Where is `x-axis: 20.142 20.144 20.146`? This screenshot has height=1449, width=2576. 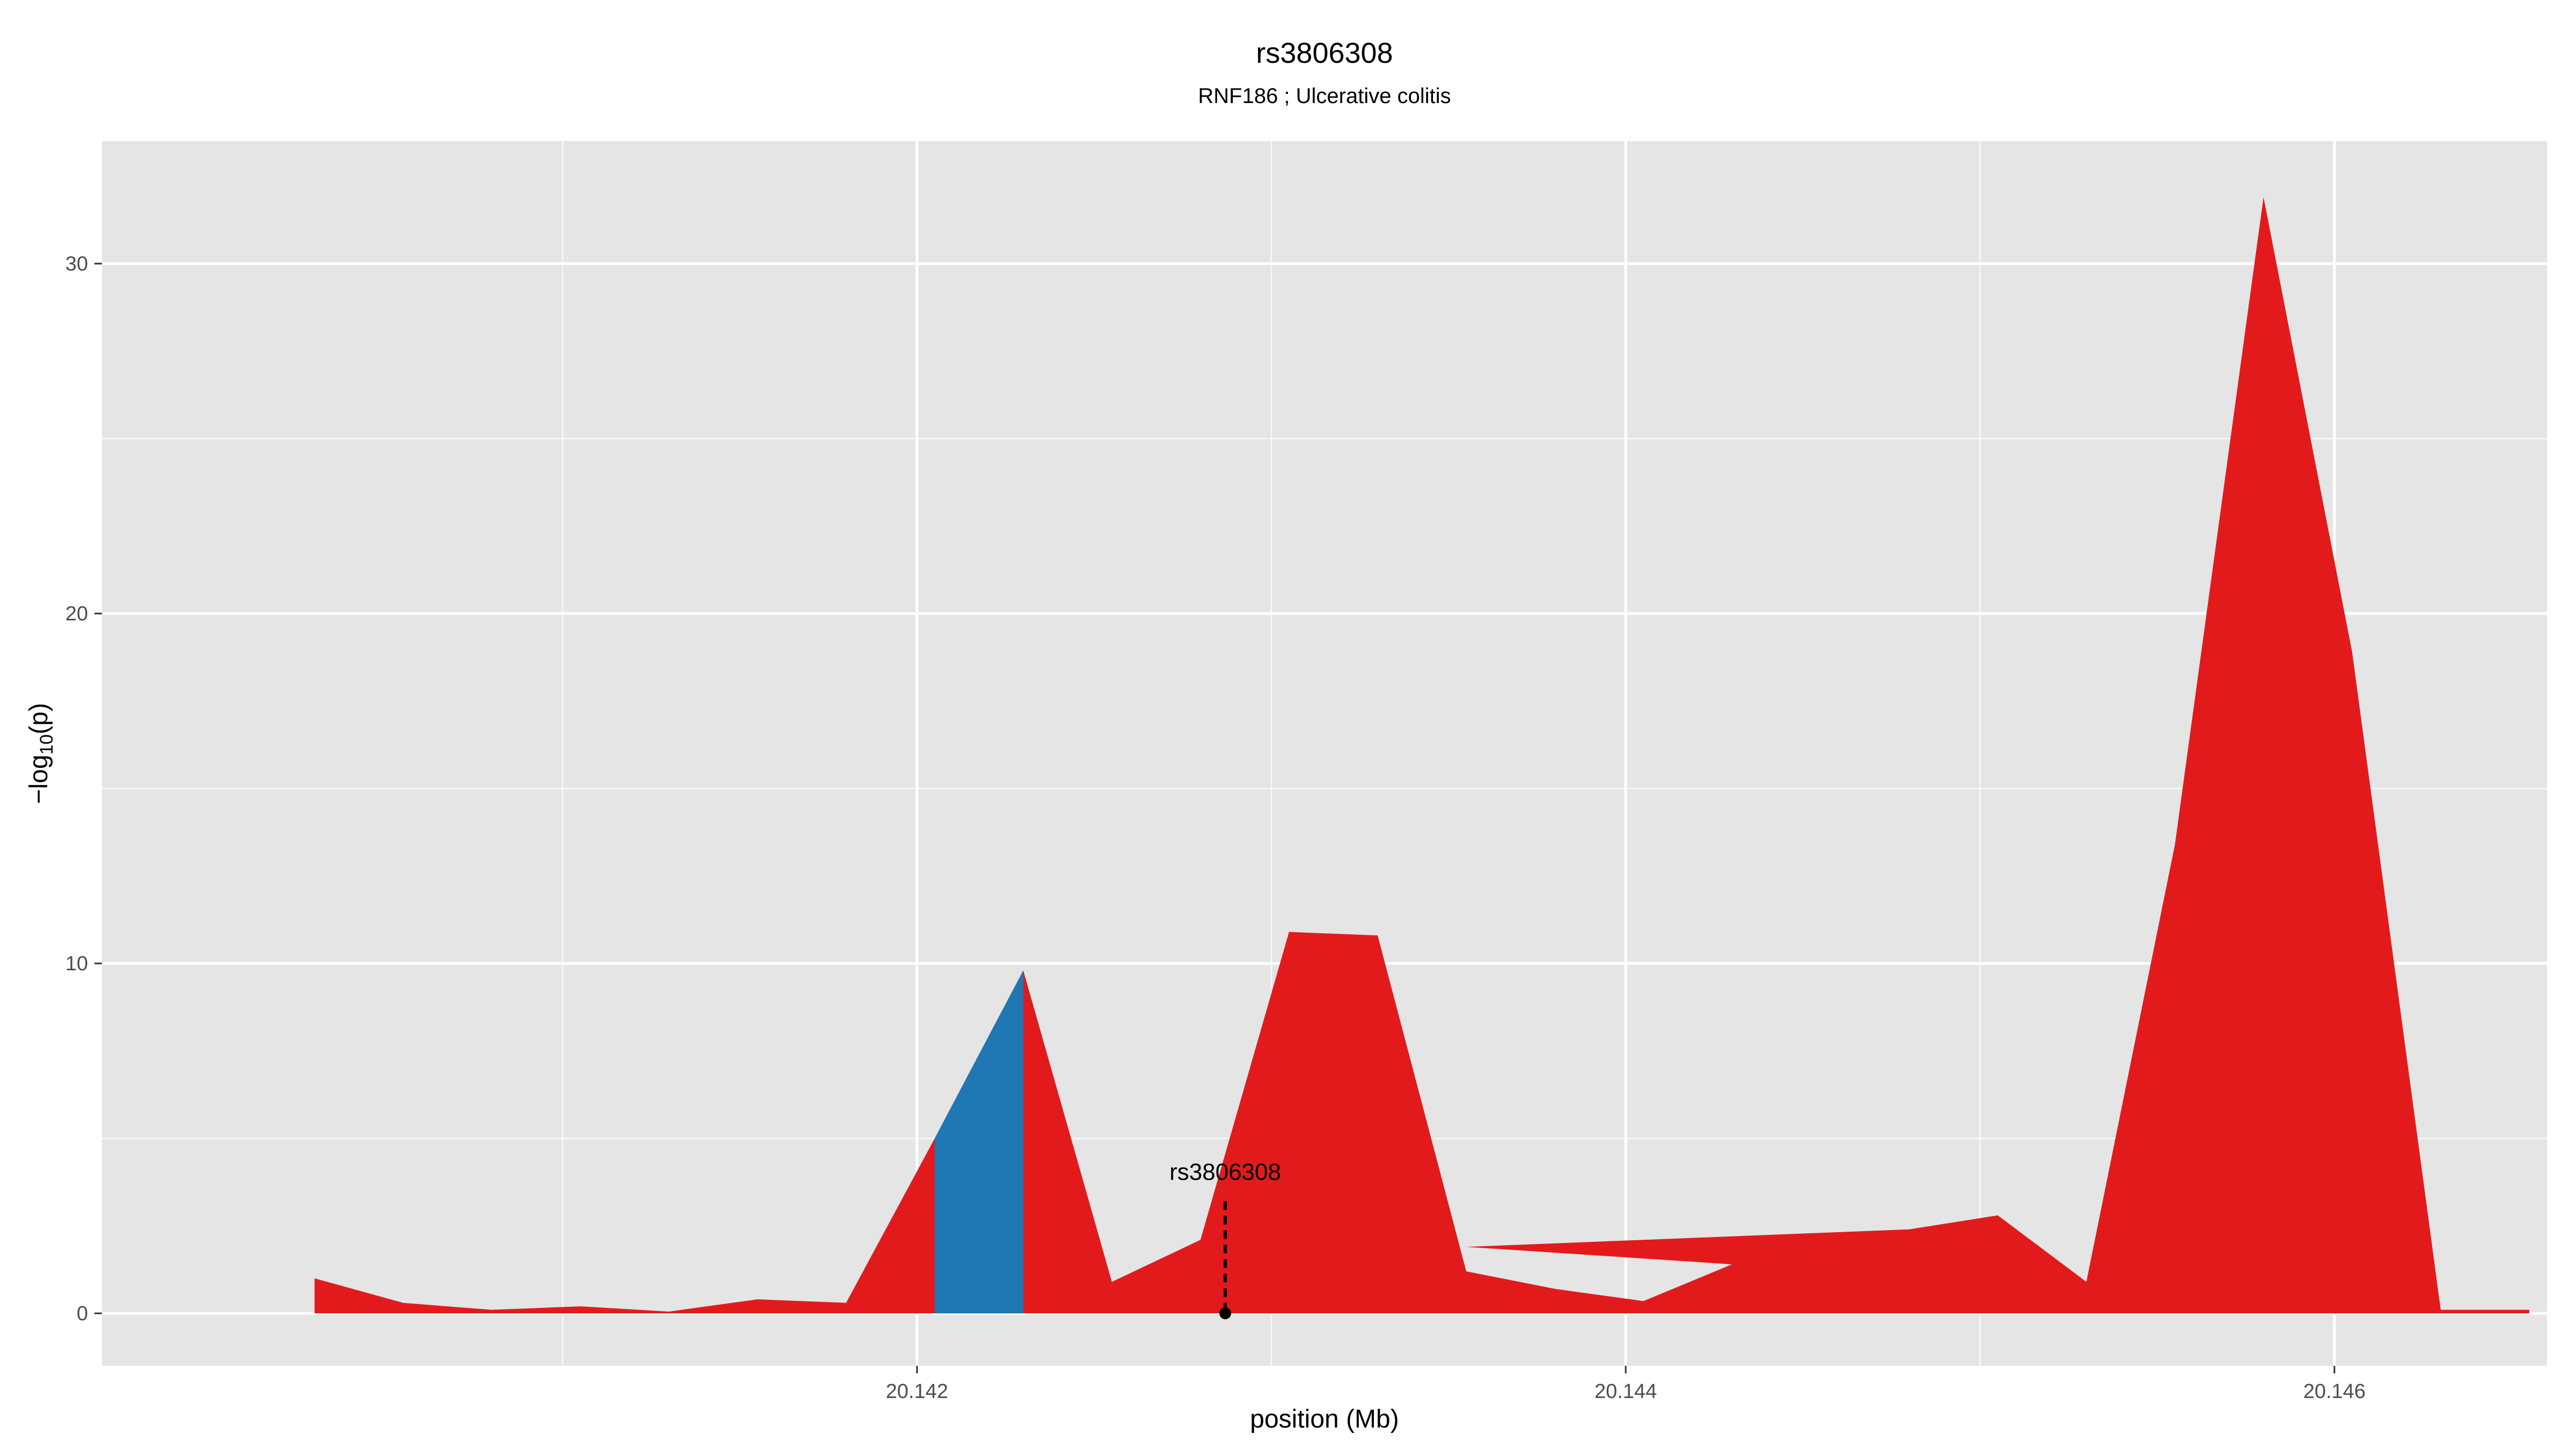 x-axis: 20.142 20.144 20.146 is located at coordinates (1626, 1384).